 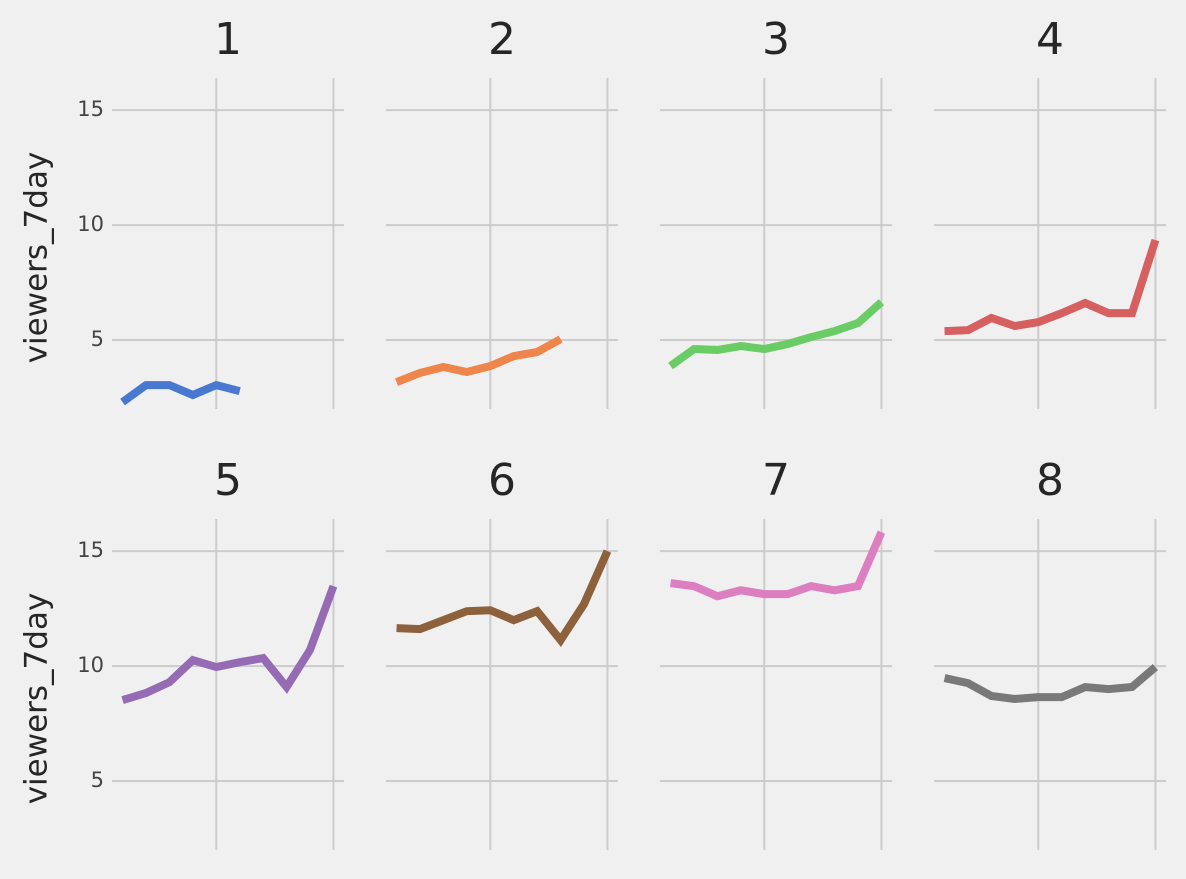 What do you see at coordinates (1050, 480) in the screenshot?
I see `panel-title: 8` at bounding box center [1050, 480].